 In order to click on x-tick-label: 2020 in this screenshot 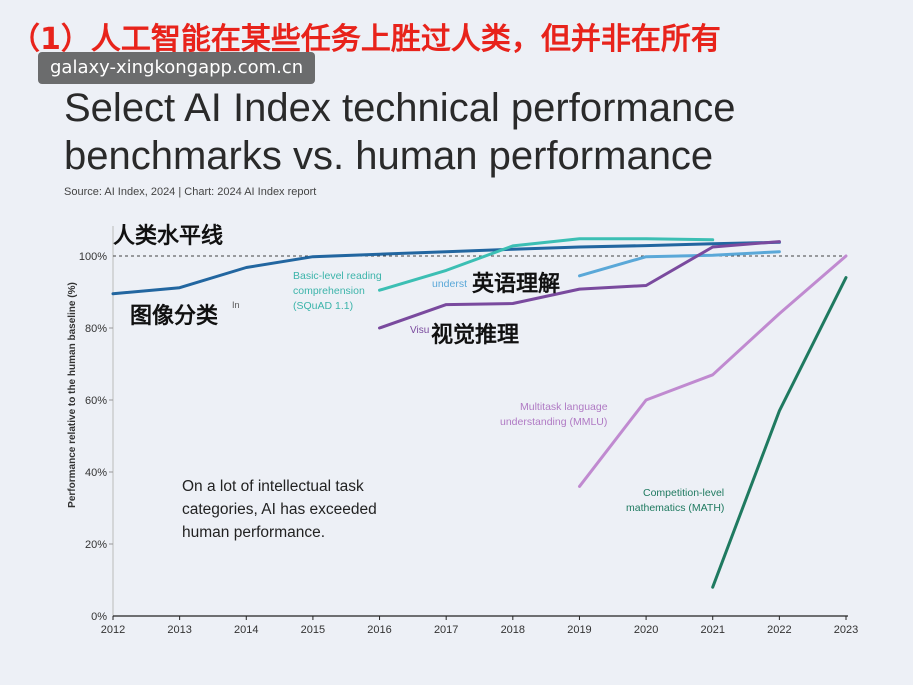, I will do `click(646, 630)`.